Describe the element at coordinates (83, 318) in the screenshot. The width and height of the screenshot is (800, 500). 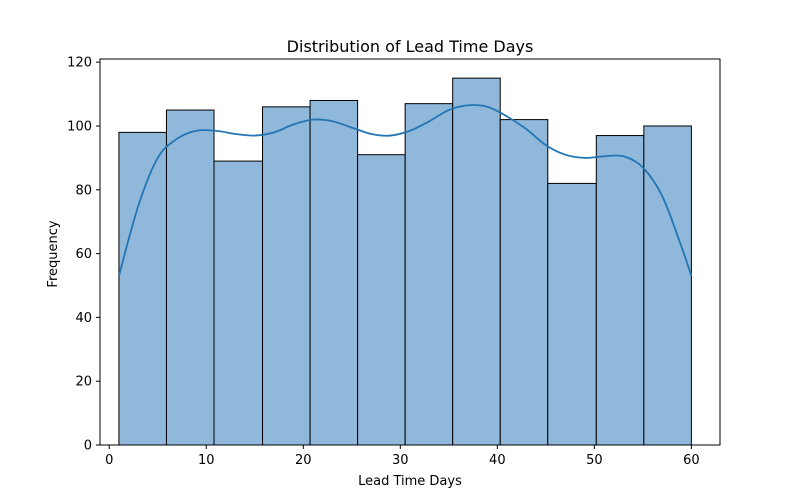
I see `y-tick-label-40: 40` at that location.